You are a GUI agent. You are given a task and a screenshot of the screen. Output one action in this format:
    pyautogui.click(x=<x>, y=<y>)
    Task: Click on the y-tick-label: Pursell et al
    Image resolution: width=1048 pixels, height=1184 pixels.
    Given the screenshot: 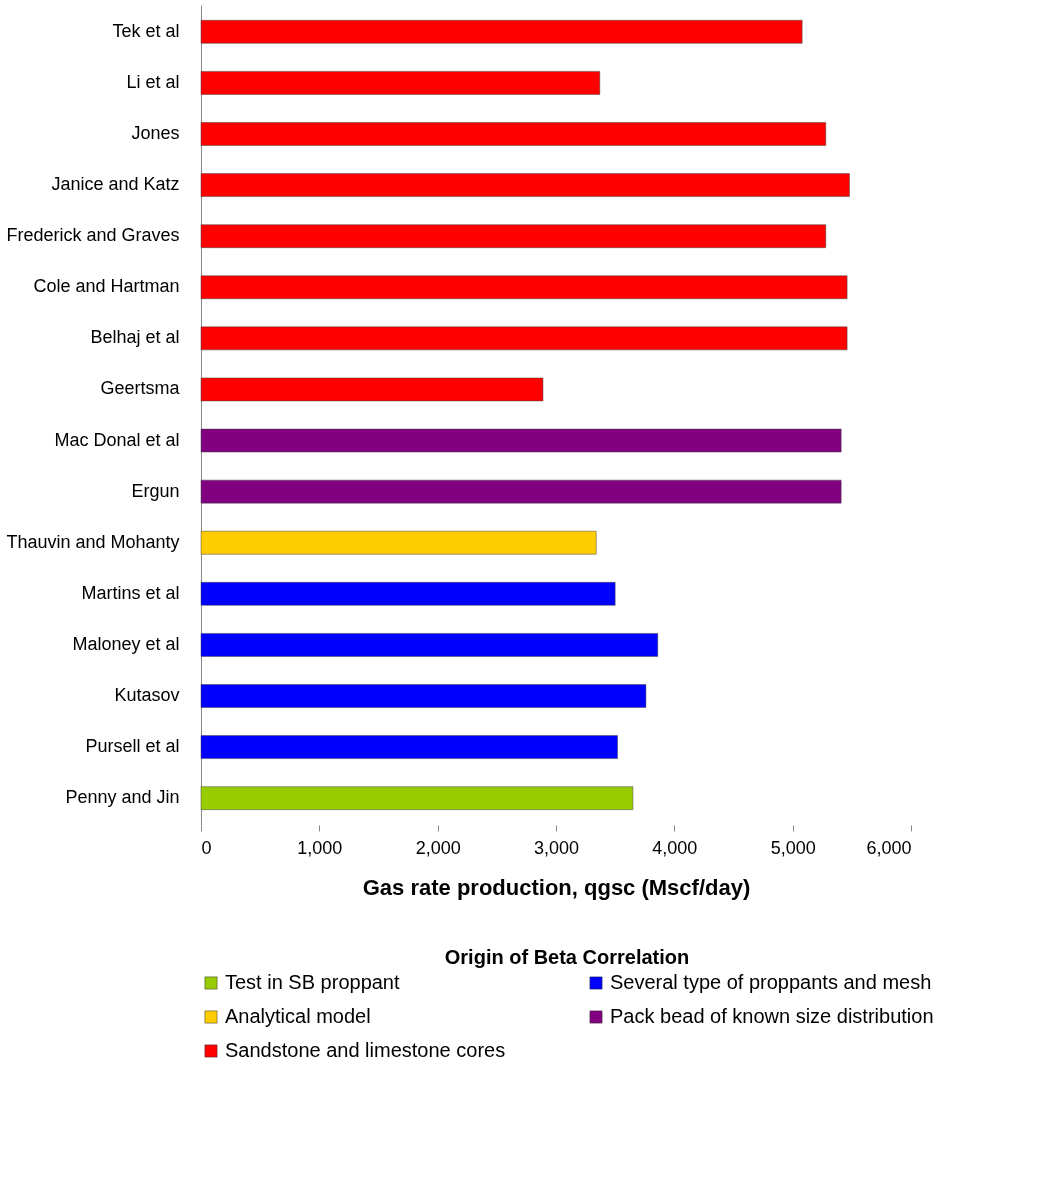 What is the action you would take?
    pyautogui.click(x=132, y=746)
    